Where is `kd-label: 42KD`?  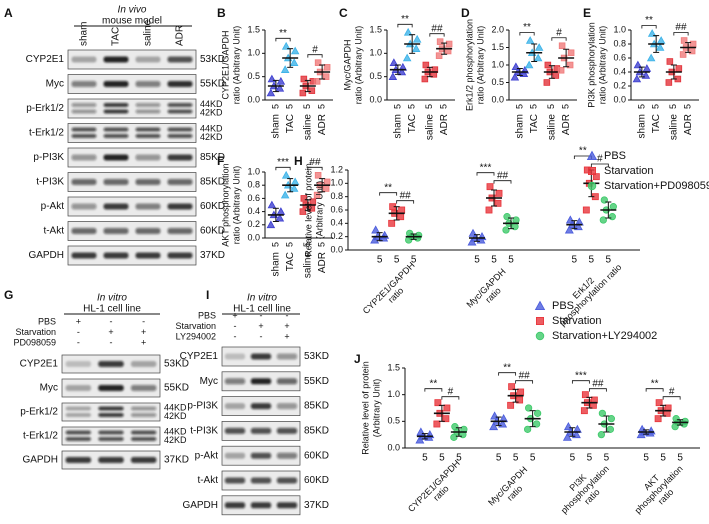
kd-label: 42KD is located at coordinates (211, 112).